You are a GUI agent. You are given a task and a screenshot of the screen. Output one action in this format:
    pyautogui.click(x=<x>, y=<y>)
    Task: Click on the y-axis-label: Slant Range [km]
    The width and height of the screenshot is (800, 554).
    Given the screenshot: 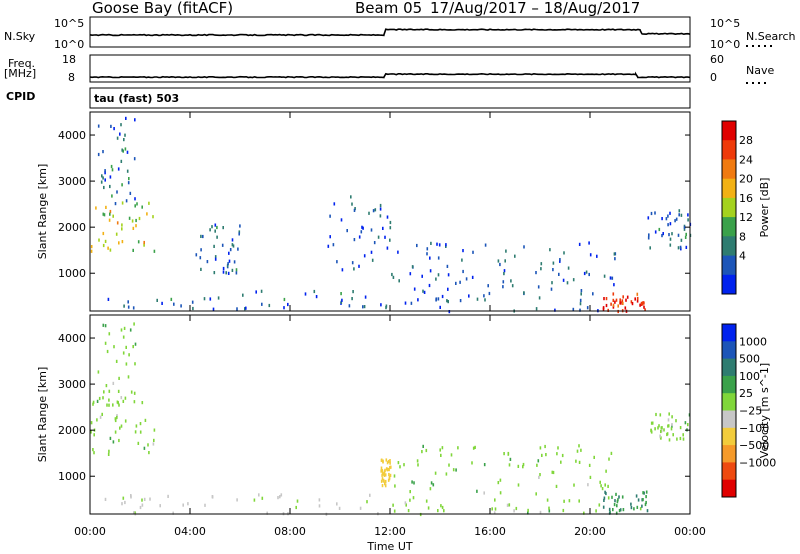 What is the action you would take?
    pyautogui.click(x=42, y=415)
    